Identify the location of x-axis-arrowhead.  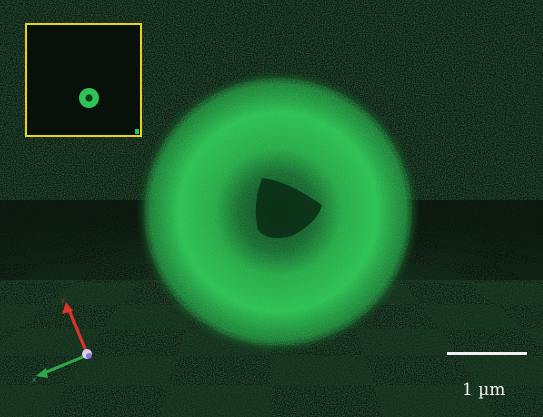
(42, 373).